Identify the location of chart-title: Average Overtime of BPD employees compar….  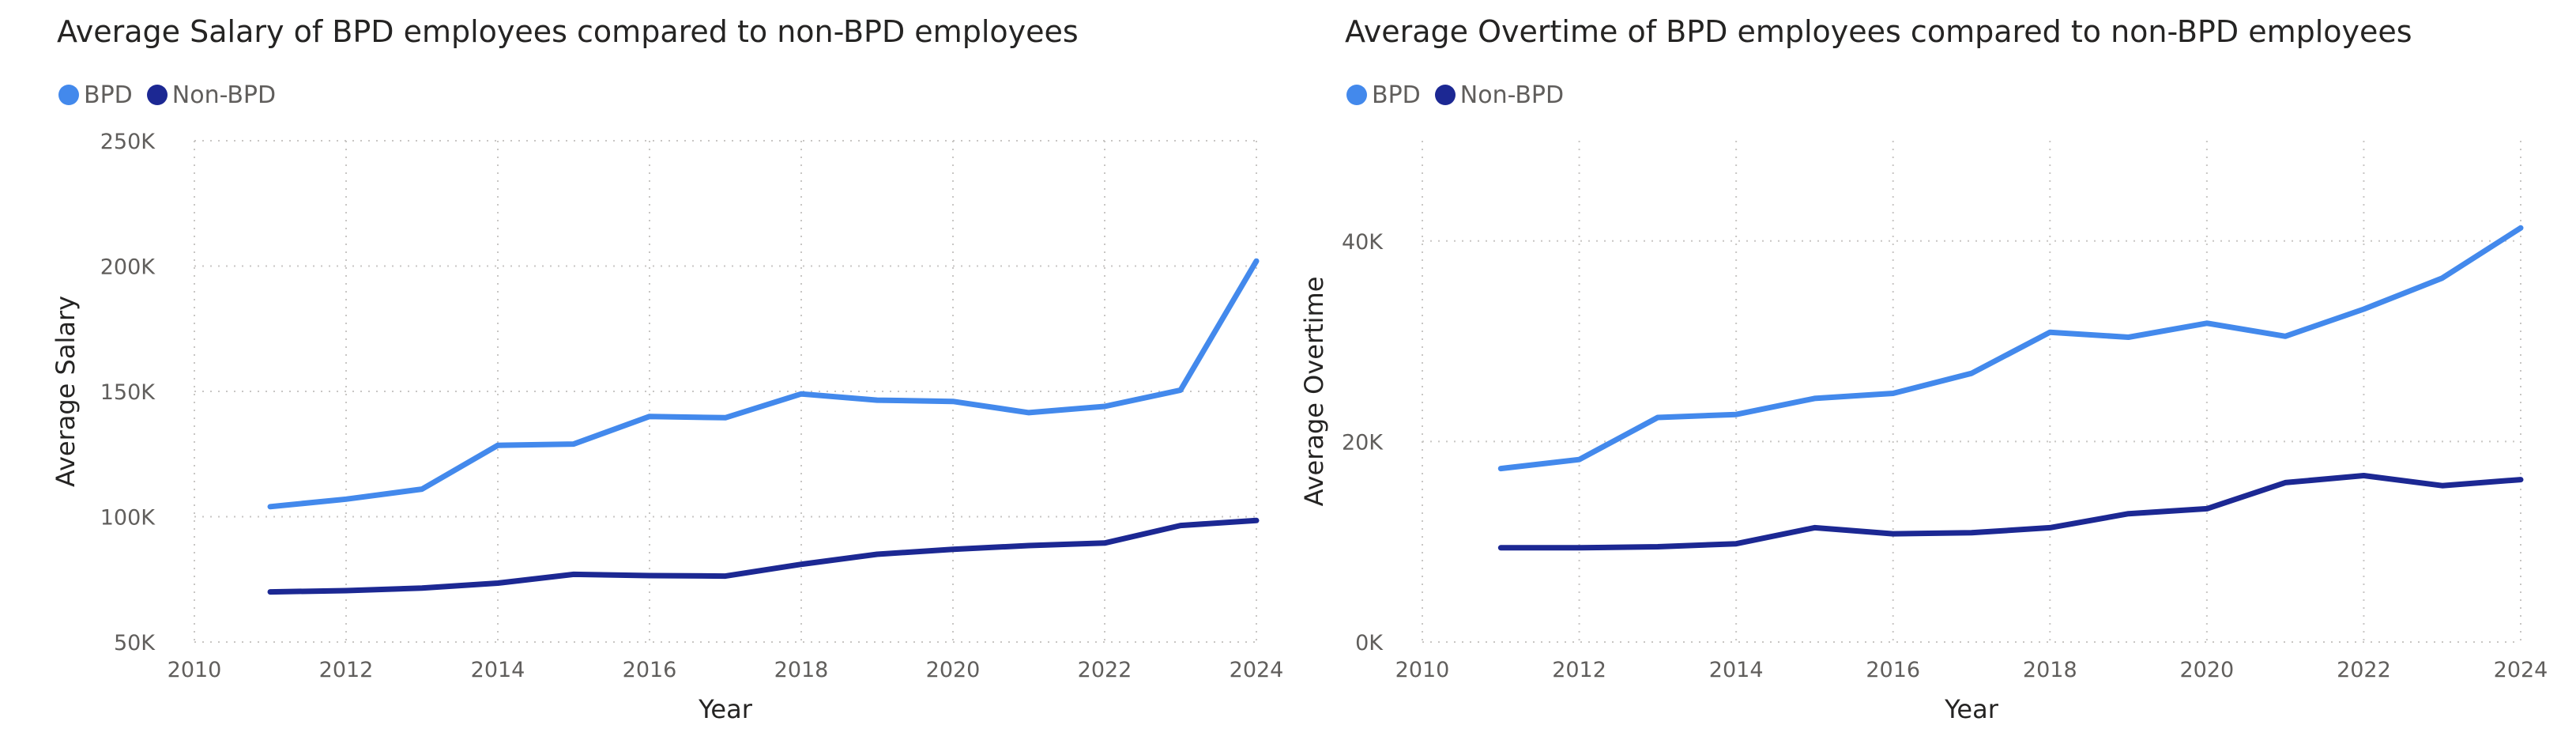
(1878, 32).